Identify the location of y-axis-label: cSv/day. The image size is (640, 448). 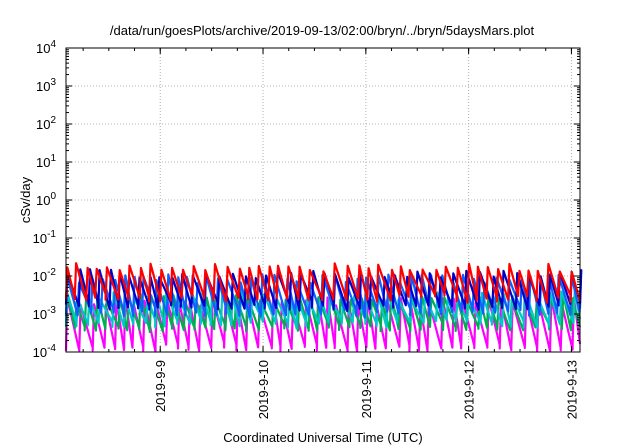
(25, 199).